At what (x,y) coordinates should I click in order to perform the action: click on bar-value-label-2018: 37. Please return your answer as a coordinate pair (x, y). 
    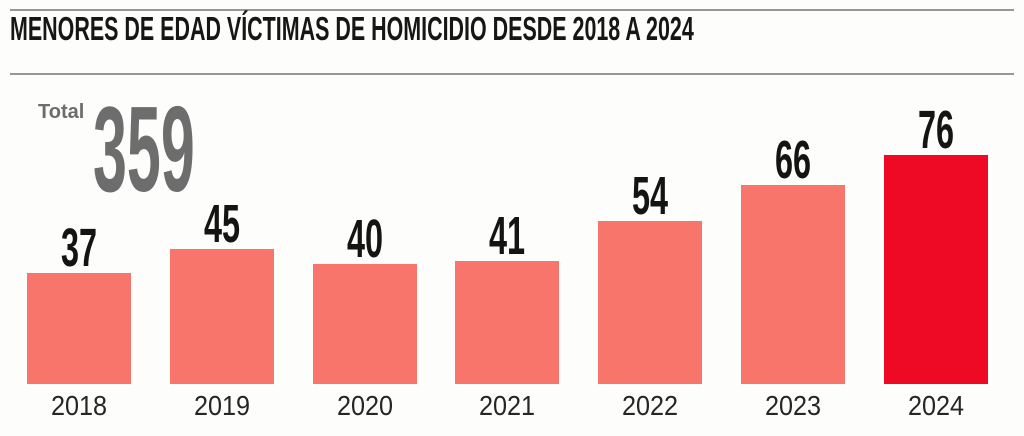
    Looking at the image, I should click on (79, 248).